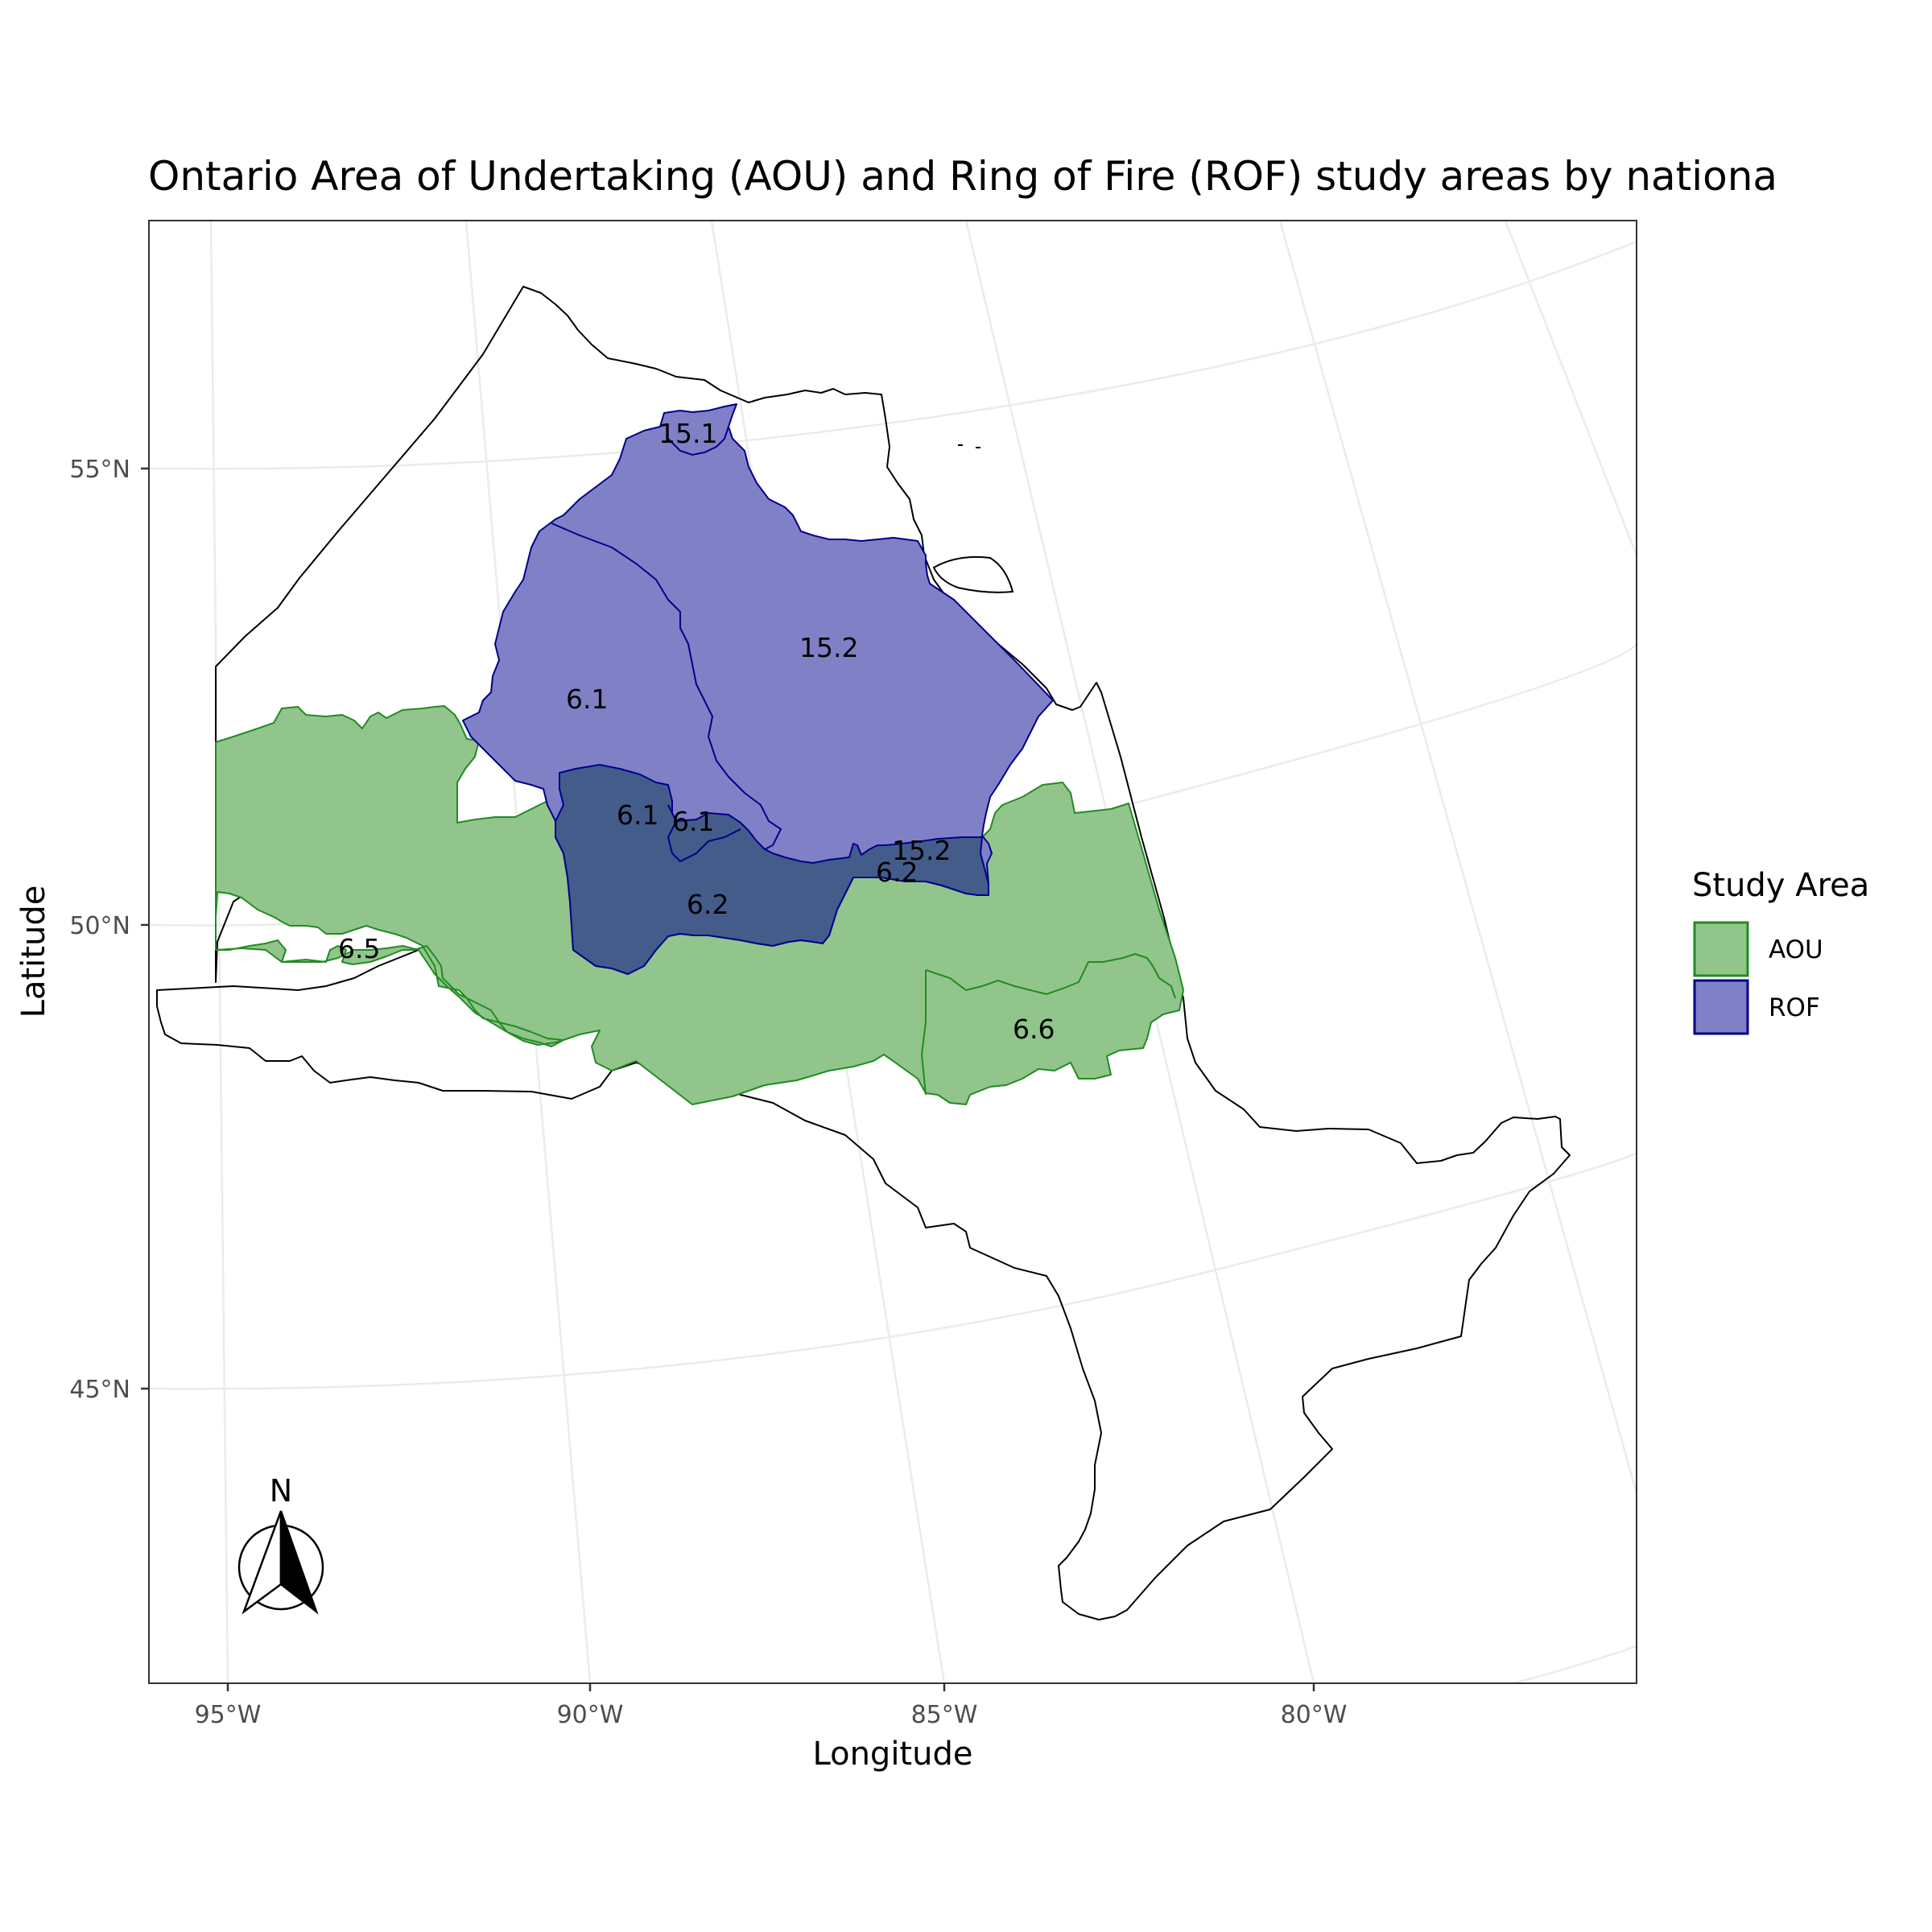 This screenshot has height=1932, width=1932. What do you see at coordinates (1721, 1007) in the screenshot?
I see `legend-swatch-rof` at bounding box center [1721, 1007].